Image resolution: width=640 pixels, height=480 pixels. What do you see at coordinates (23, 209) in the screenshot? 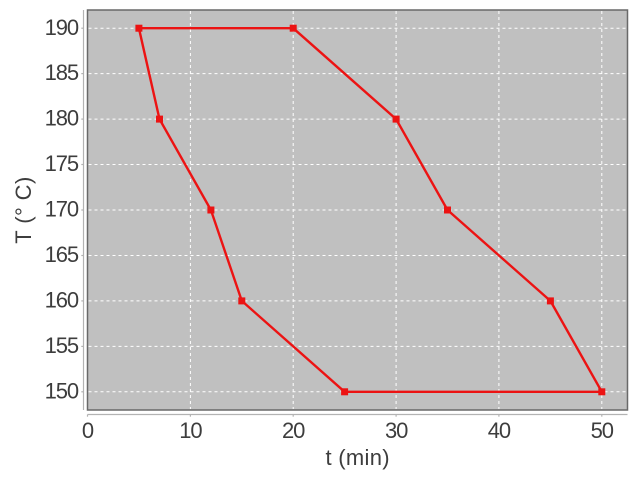
I see `svg-text: T (° C)` at bounding box center [23, 209].